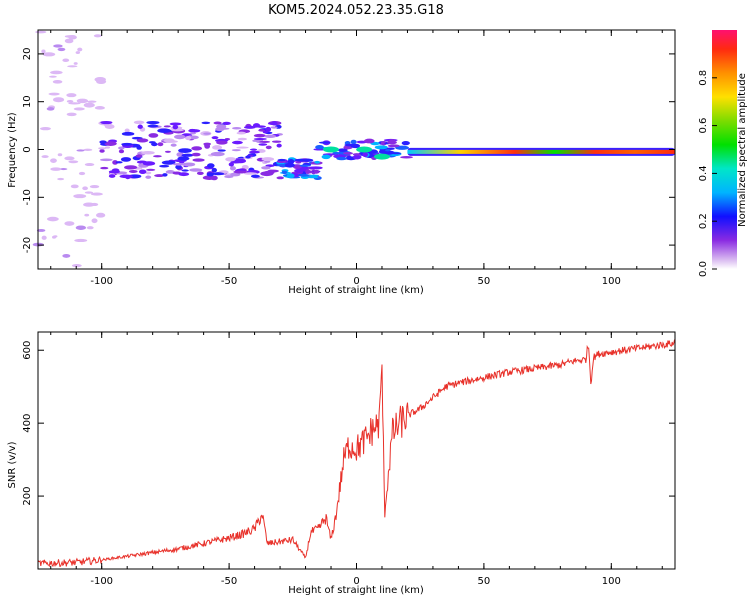 This screenshot has width=750, height=604. What do you see at coordinates (541, 151) in the screenshot?
I see `carrier-band-core` at bounding box center [541, 151].